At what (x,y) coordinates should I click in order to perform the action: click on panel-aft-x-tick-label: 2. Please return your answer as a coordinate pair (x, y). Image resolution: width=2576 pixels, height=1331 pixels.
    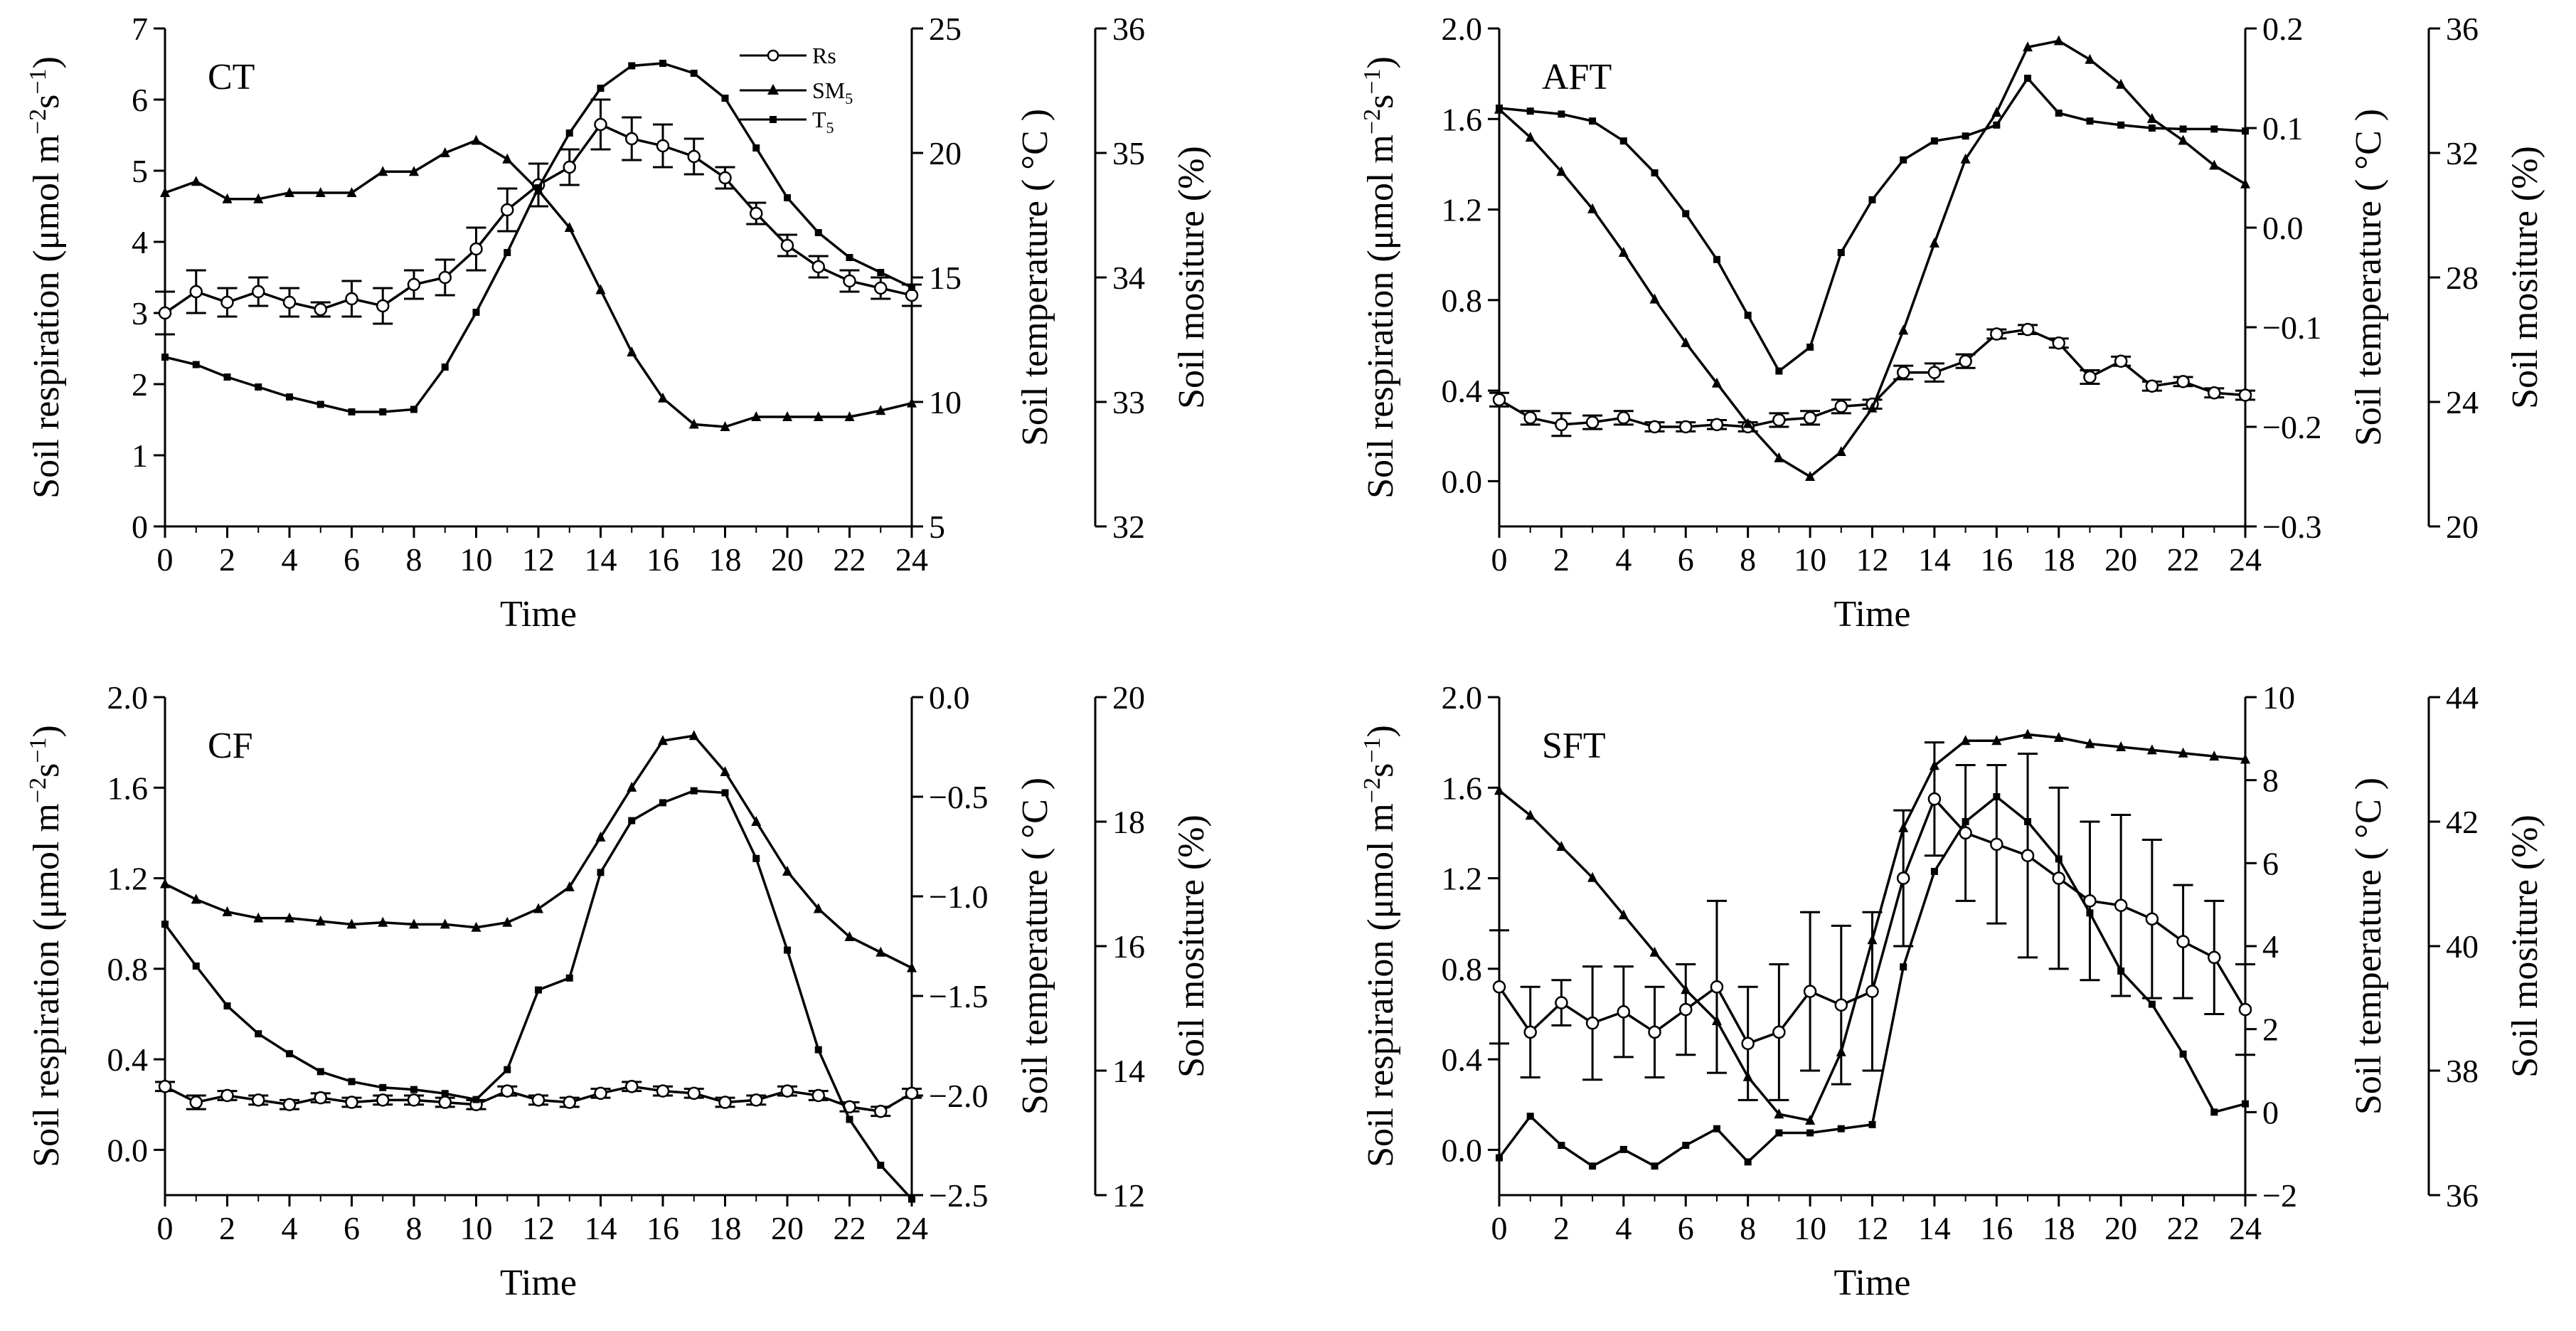
    Looking at the image, I should click on (1561, 559).